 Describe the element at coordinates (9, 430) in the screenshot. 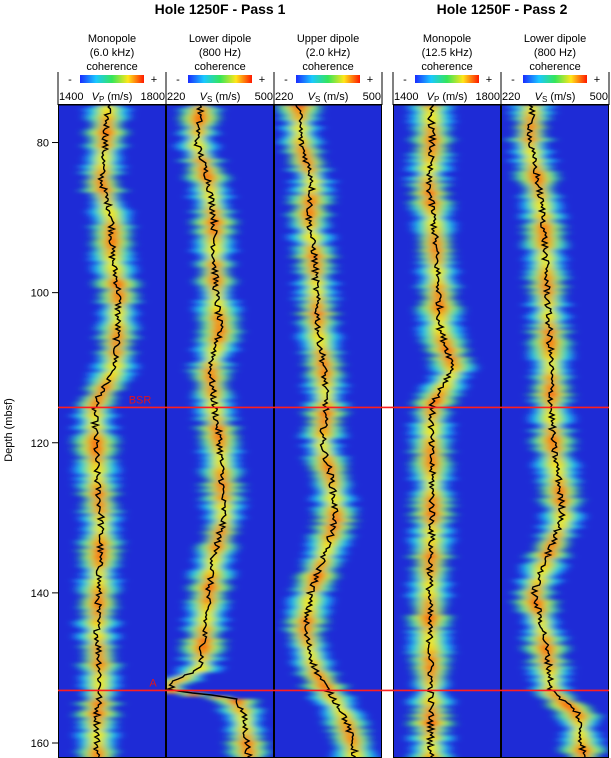

I see `y-axis-label: Depth (mbsf)` at that location.